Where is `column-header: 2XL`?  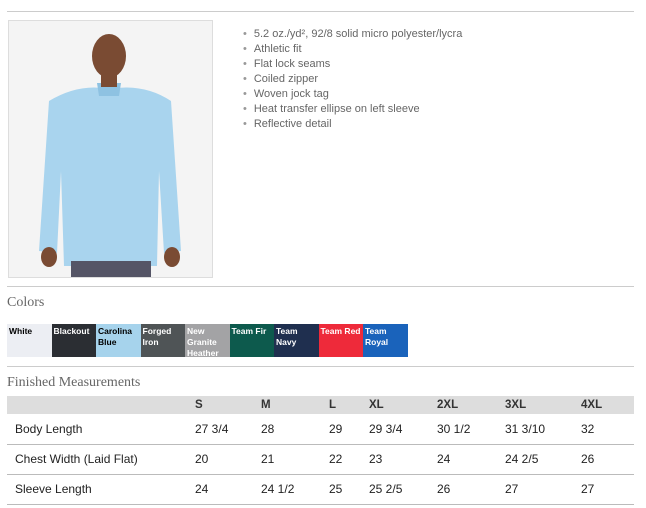
column-header: 2XL is located at coordinates (471, 405).